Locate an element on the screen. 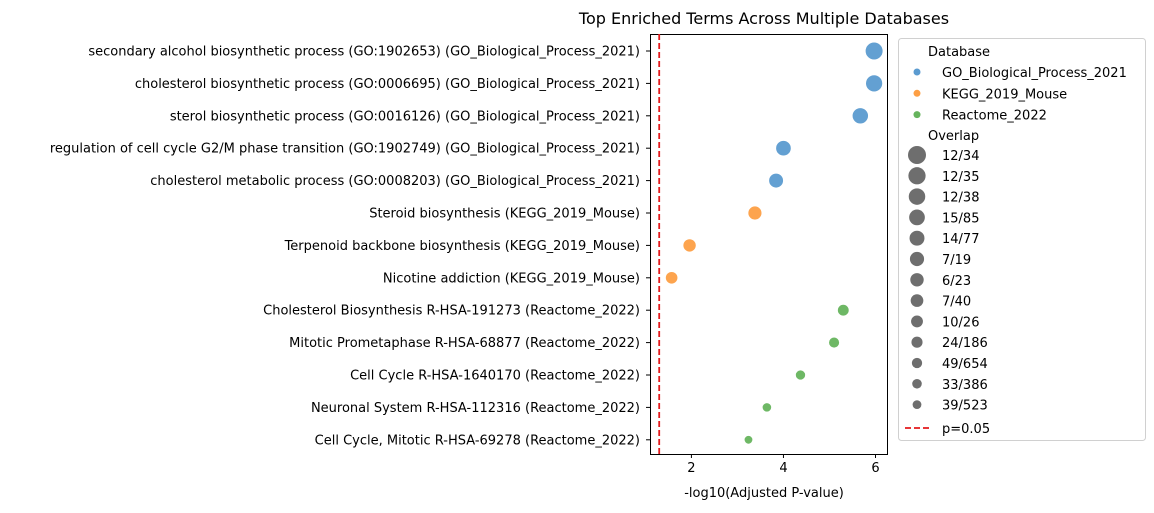  legend-overlap-label: 33/386 is located at coordinates (965, 385).